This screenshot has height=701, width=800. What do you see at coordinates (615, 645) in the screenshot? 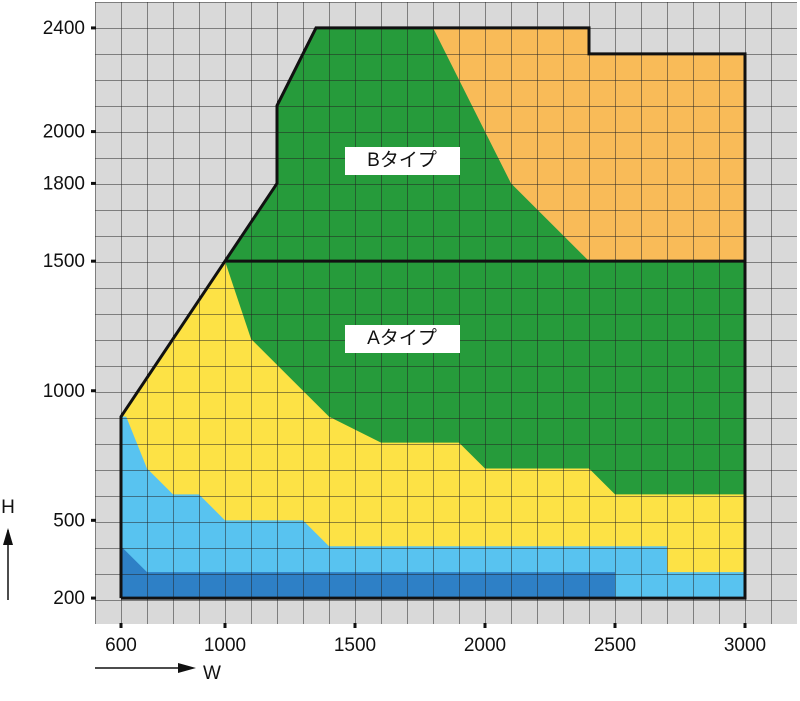
I see `x-tick-label: 2500` at bounding box center [615, 645].